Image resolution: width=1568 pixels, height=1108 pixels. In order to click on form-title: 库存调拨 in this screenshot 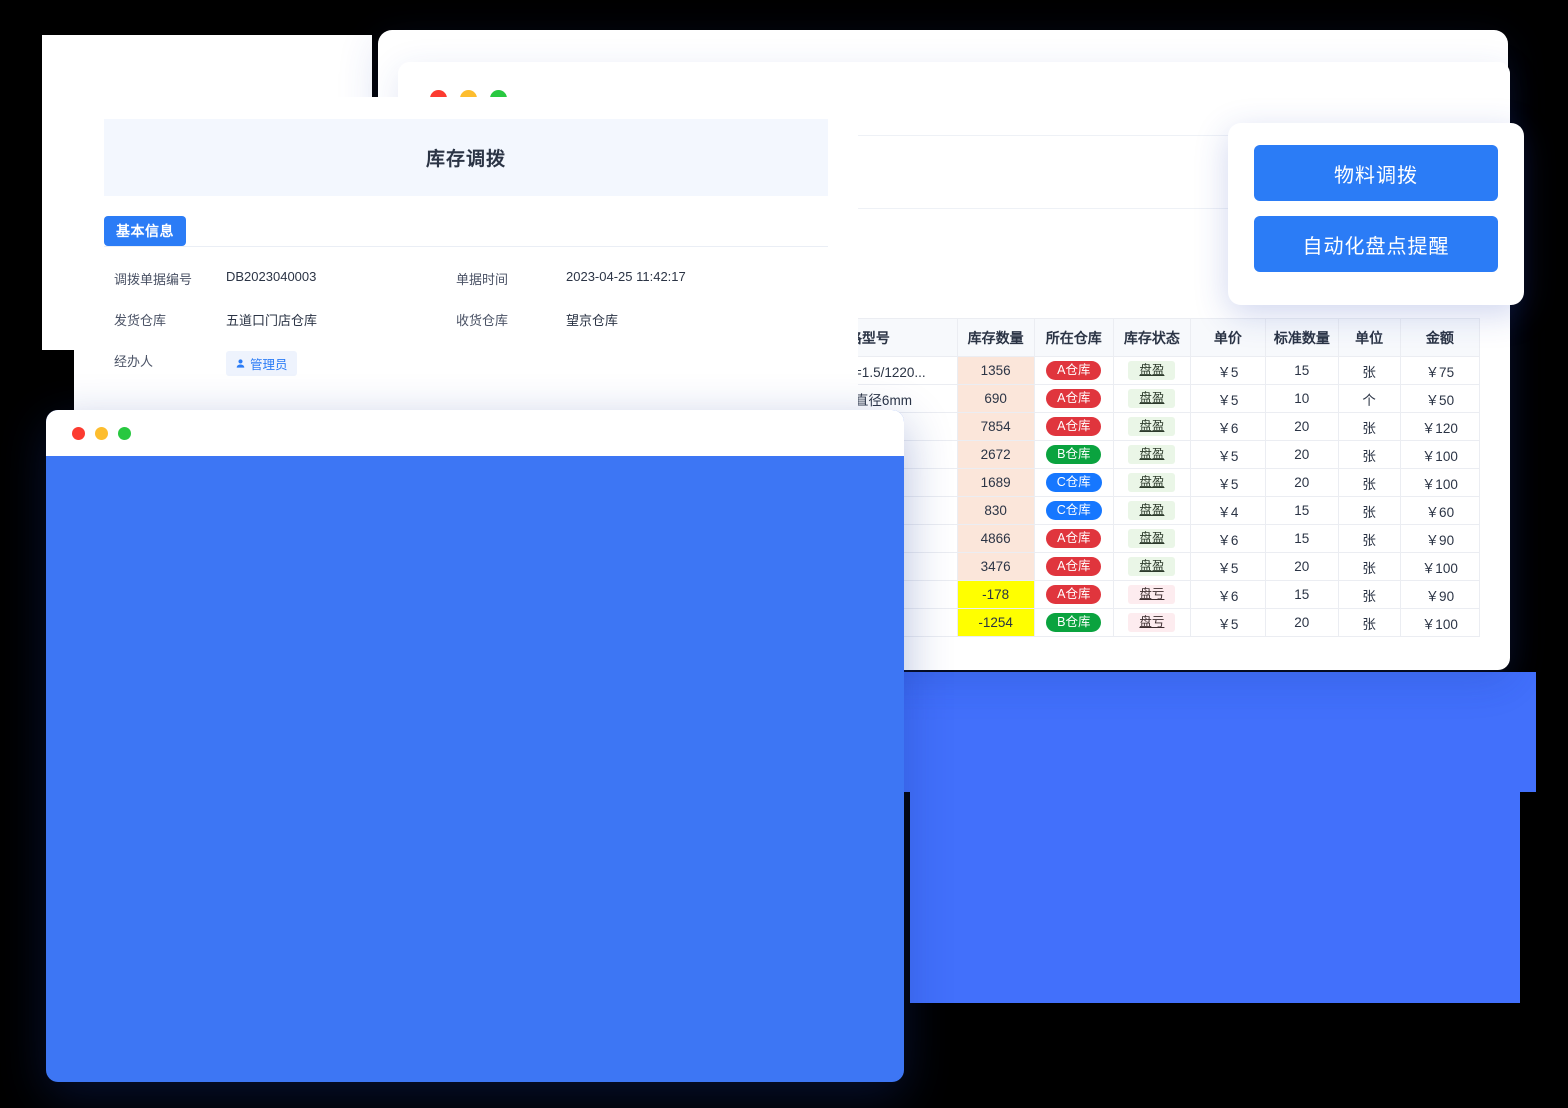, I will do `click(466, 157)`.